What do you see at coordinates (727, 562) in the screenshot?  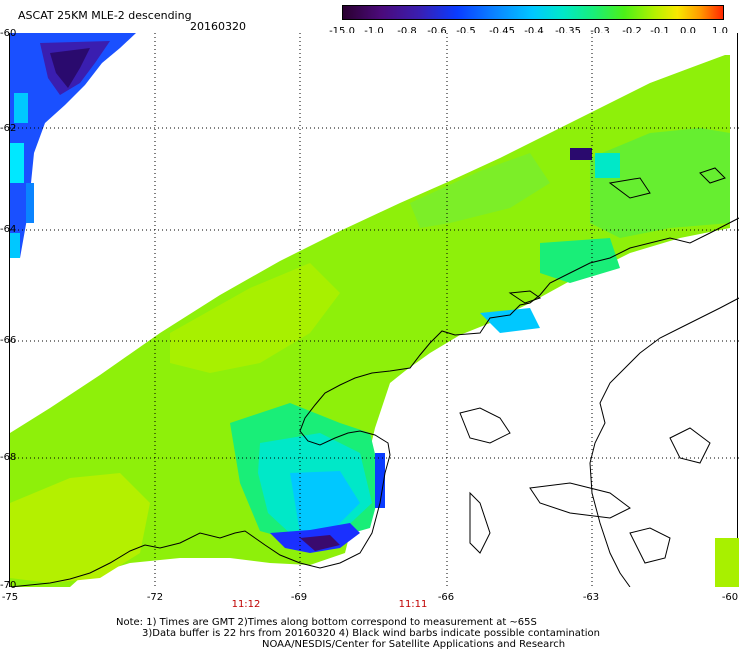 I see `swath-bottom-right` at bounding box center [727, 562].